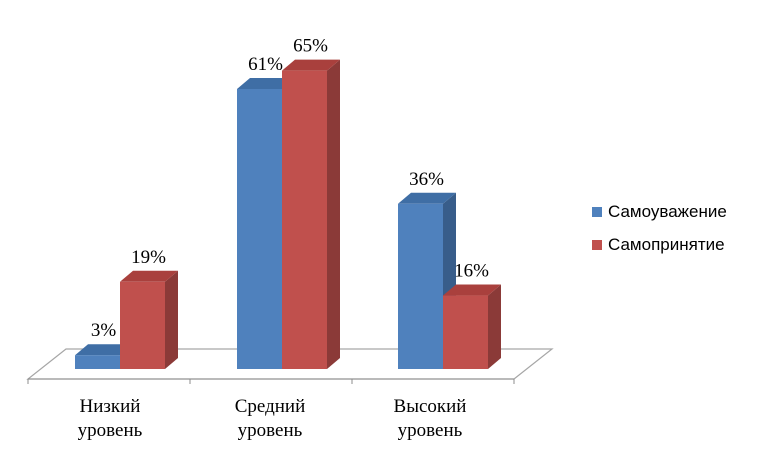  What do you see at coordinates (110, 406) in the screenshot?
I see `x-tick-label-line: Низкий` at bounding box center [110, 406].